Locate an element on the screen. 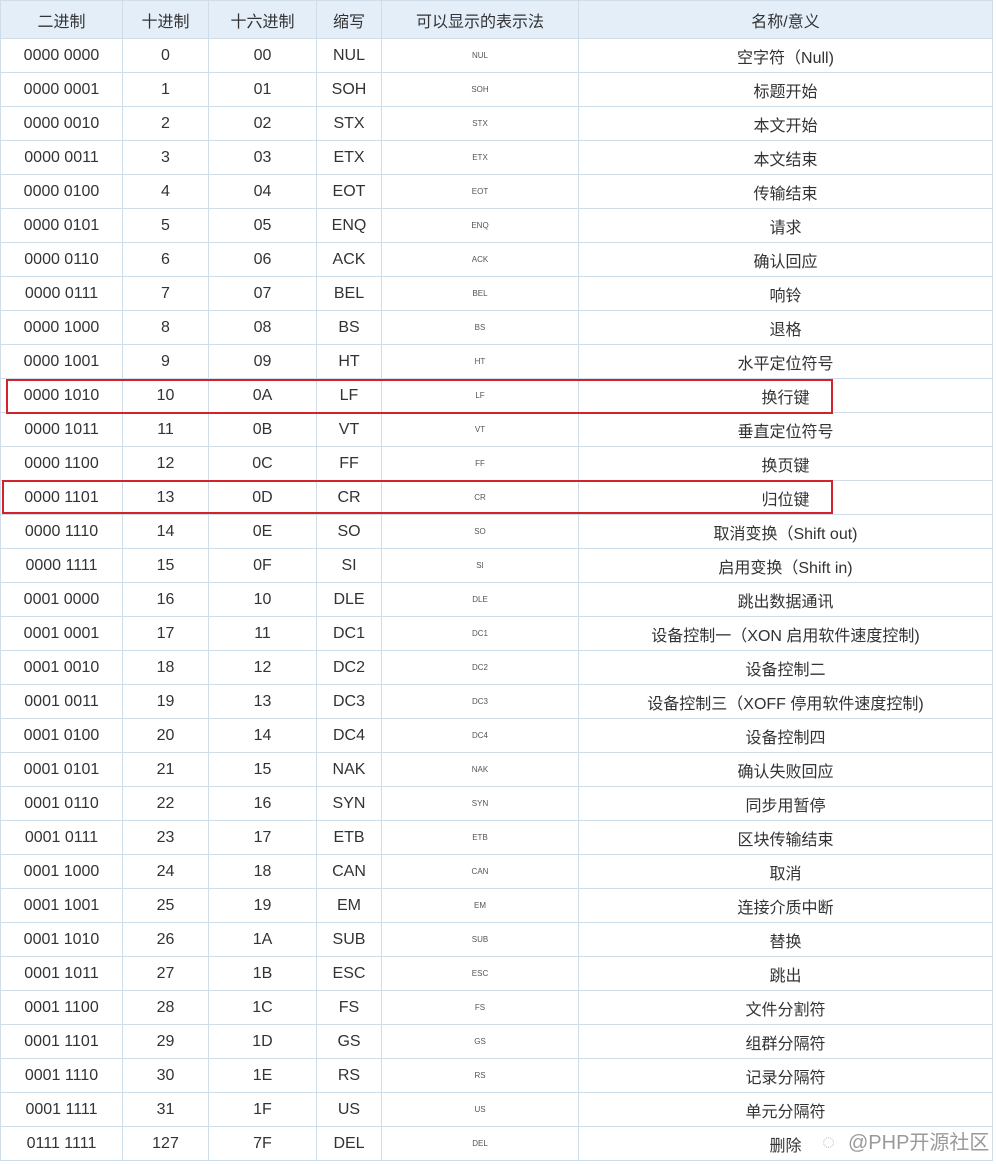  cell-decimal: 0 is located at coordinates (165, 55).